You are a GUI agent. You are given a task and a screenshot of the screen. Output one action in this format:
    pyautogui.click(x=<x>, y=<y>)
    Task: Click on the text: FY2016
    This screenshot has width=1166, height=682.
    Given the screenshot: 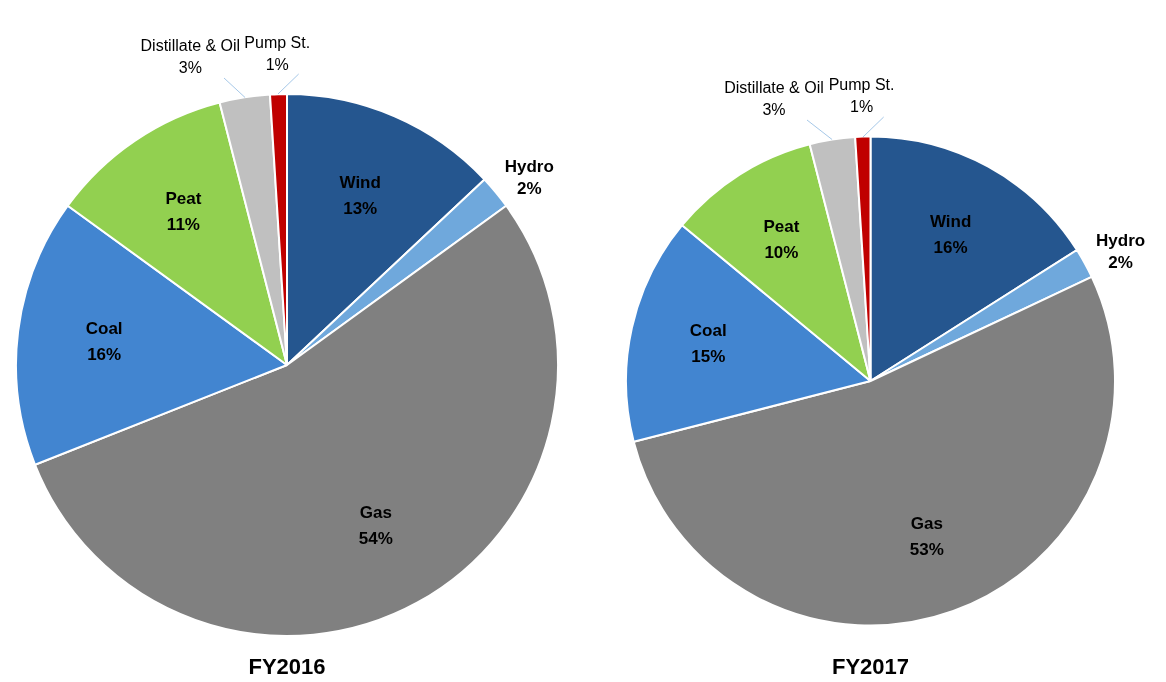 What is the action you would take?
    pyautogui.click(x=287, y=667)
    